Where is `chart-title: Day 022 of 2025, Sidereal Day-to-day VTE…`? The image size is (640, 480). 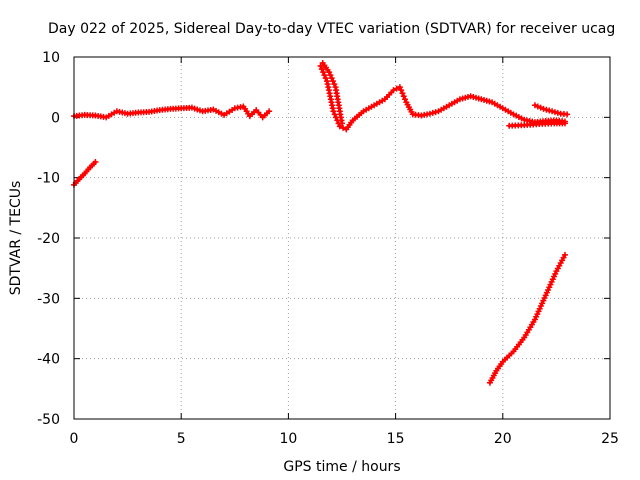
chart-title: Day 022 of 2025, Sidereal Day-to-day VTE… is located at coordinates (331, 29).